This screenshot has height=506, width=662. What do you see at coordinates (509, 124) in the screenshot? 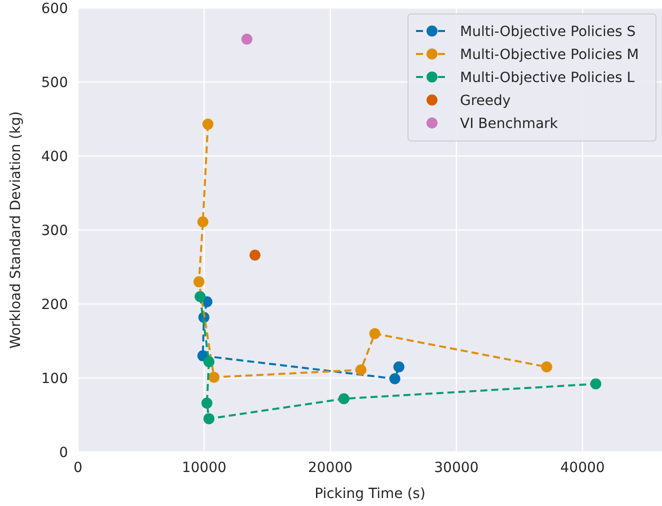
I see `legend-label: VI Benchmark` at bounding box center [509, 124].